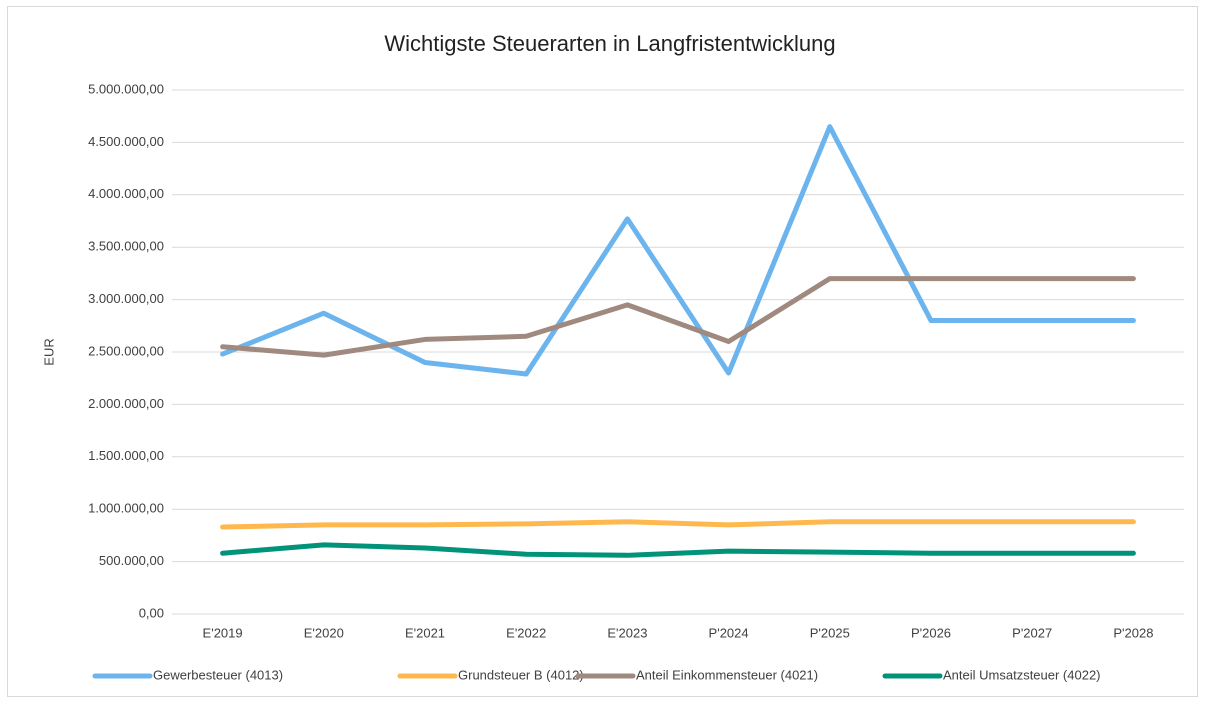  What do you see at coordinates (1133, 632) in the screenshot?
I see `x-tick-label: P'2028` at bounding box center [1133, 632].